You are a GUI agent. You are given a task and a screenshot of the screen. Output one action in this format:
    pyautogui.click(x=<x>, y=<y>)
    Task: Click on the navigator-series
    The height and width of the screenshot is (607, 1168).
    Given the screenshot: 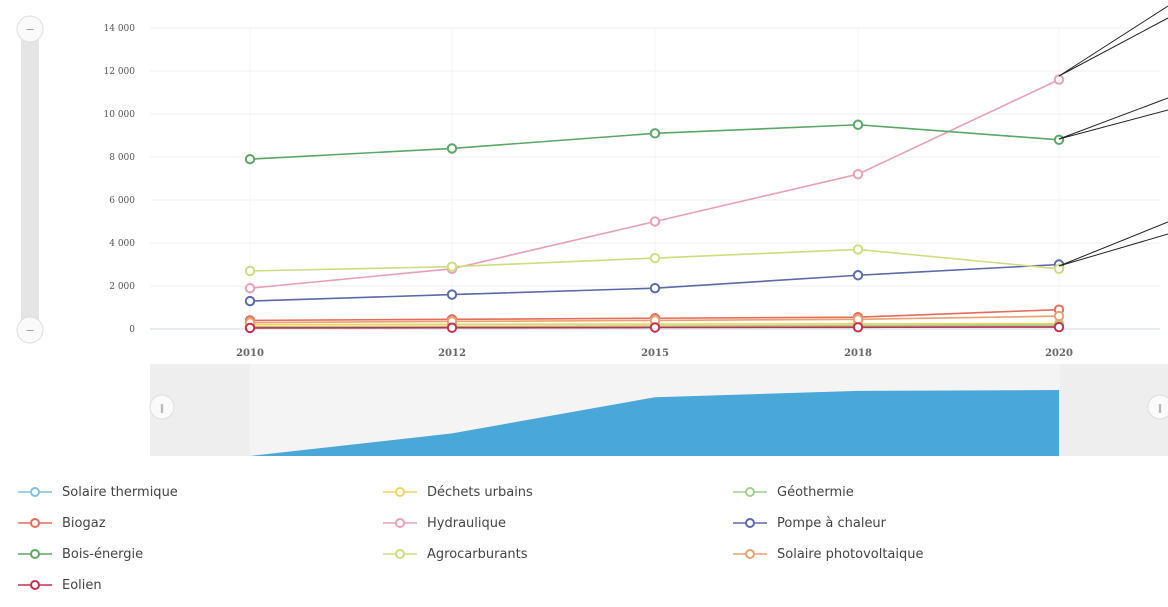 What is the action you would take?
    pyautogui.click(x=654, y=423)
    